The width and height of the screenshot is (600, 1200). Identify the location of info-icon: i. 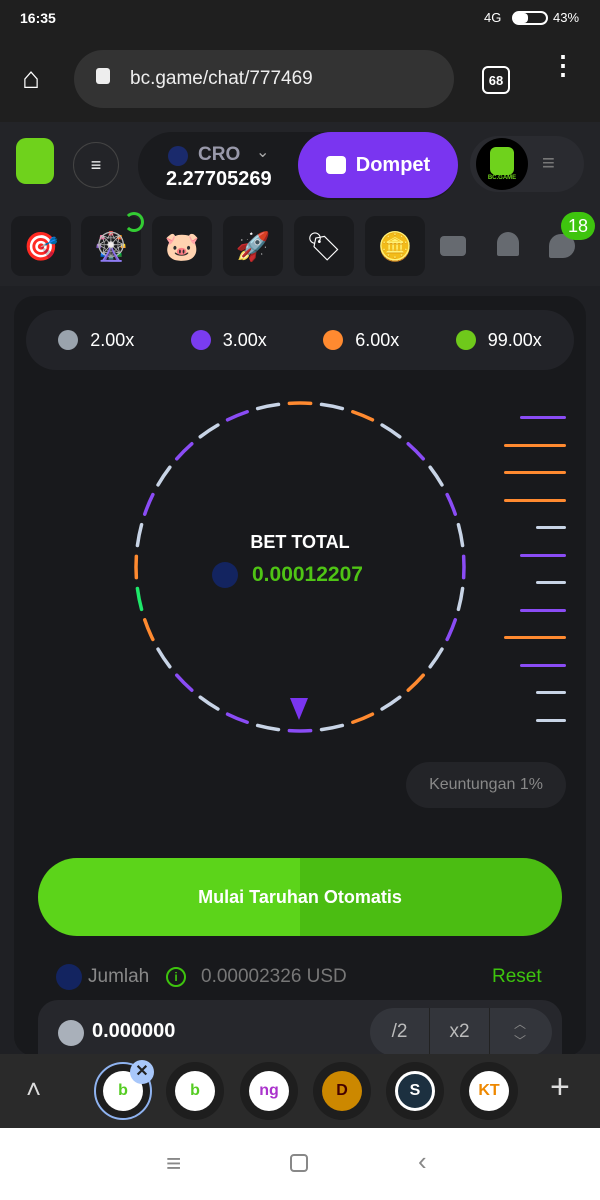
(176, 977).